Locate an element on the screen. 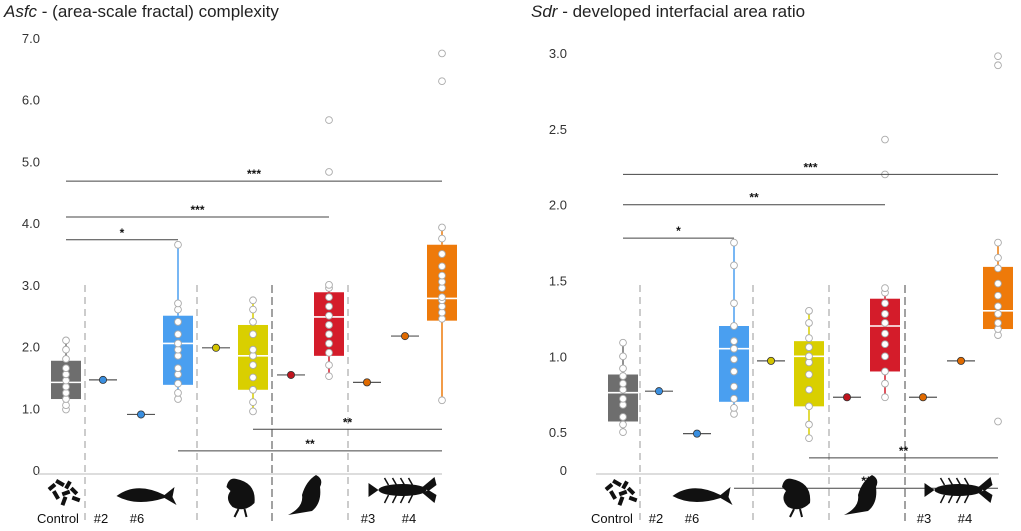  crayfish-tail is located at coordinates (929, 490).